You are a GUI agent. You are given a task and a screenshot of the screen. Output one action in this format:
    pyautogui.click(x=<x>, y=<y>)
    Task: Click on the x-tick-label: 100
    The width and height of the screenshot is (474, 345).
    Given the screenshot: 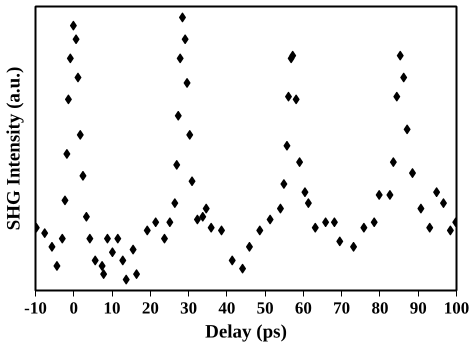 What is the action you would take?
    pyautogui.click(x=457, y=308)
    